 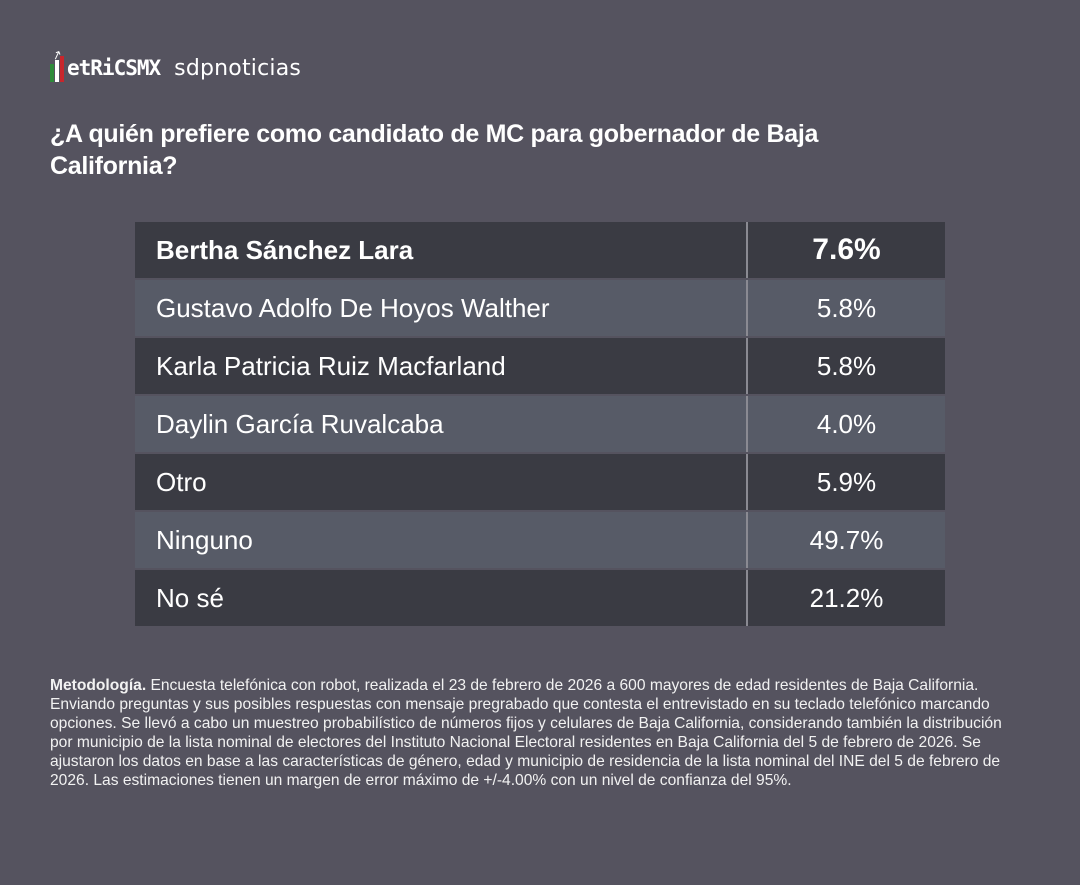 What do you see at coordinates (441, 598) in the screenshot?
I see `option-name: No sé` at bounding box center [441, 598].